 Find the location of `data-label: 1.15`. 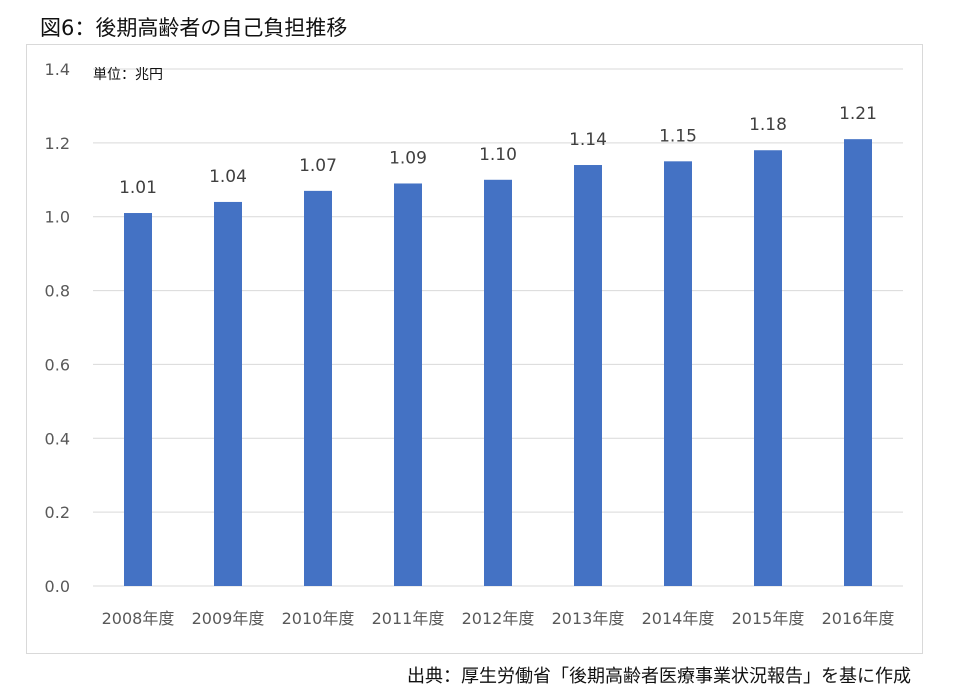

data-label: 1.15 is located at coordinates (678, 136).